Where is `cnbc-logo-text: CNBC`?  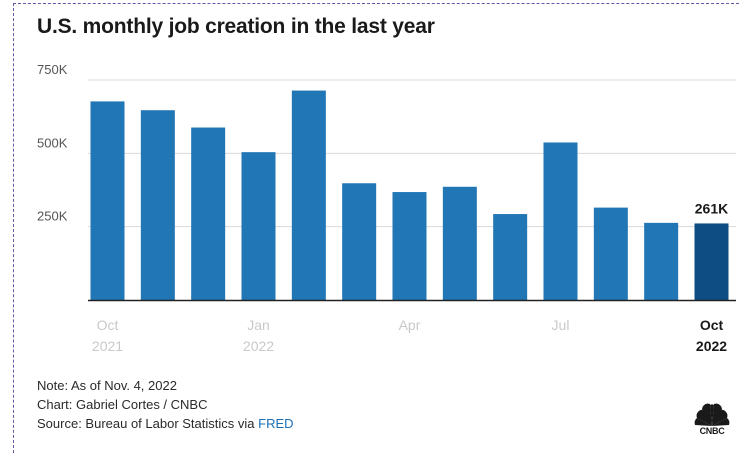
cnbc-logo-text: CNBC is located at coordinates (712, 431).